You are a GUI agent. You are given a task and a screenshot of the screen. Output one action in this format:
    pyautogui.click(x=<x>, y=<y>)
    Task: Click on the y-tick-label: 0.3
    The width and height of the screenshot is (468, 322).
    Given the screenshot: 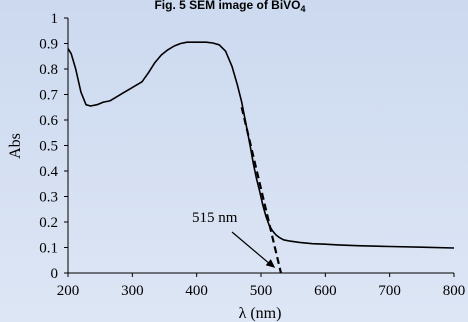 What is the action you would take?
    pyautogui.click(x=48, y=198)
    